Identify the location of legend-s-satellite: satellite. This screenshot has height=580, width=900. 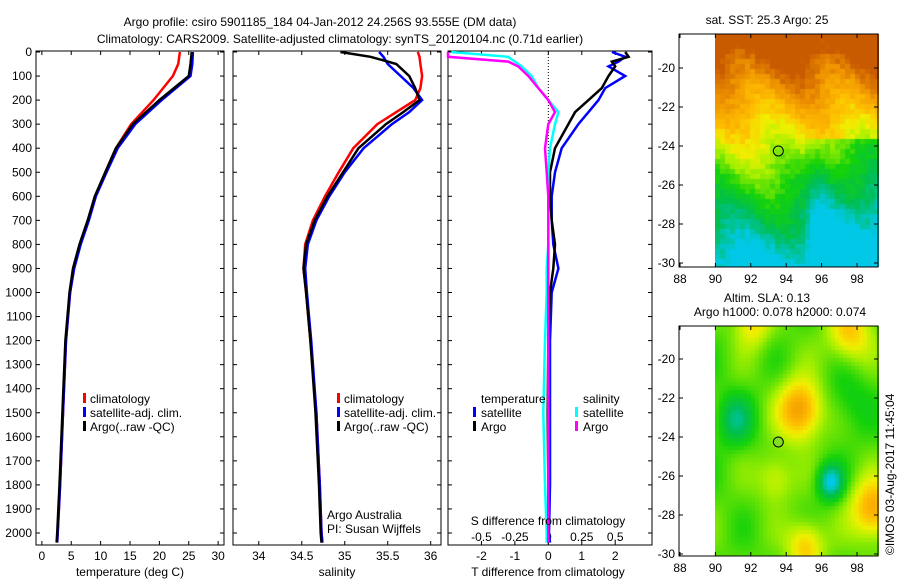
(603, 413).